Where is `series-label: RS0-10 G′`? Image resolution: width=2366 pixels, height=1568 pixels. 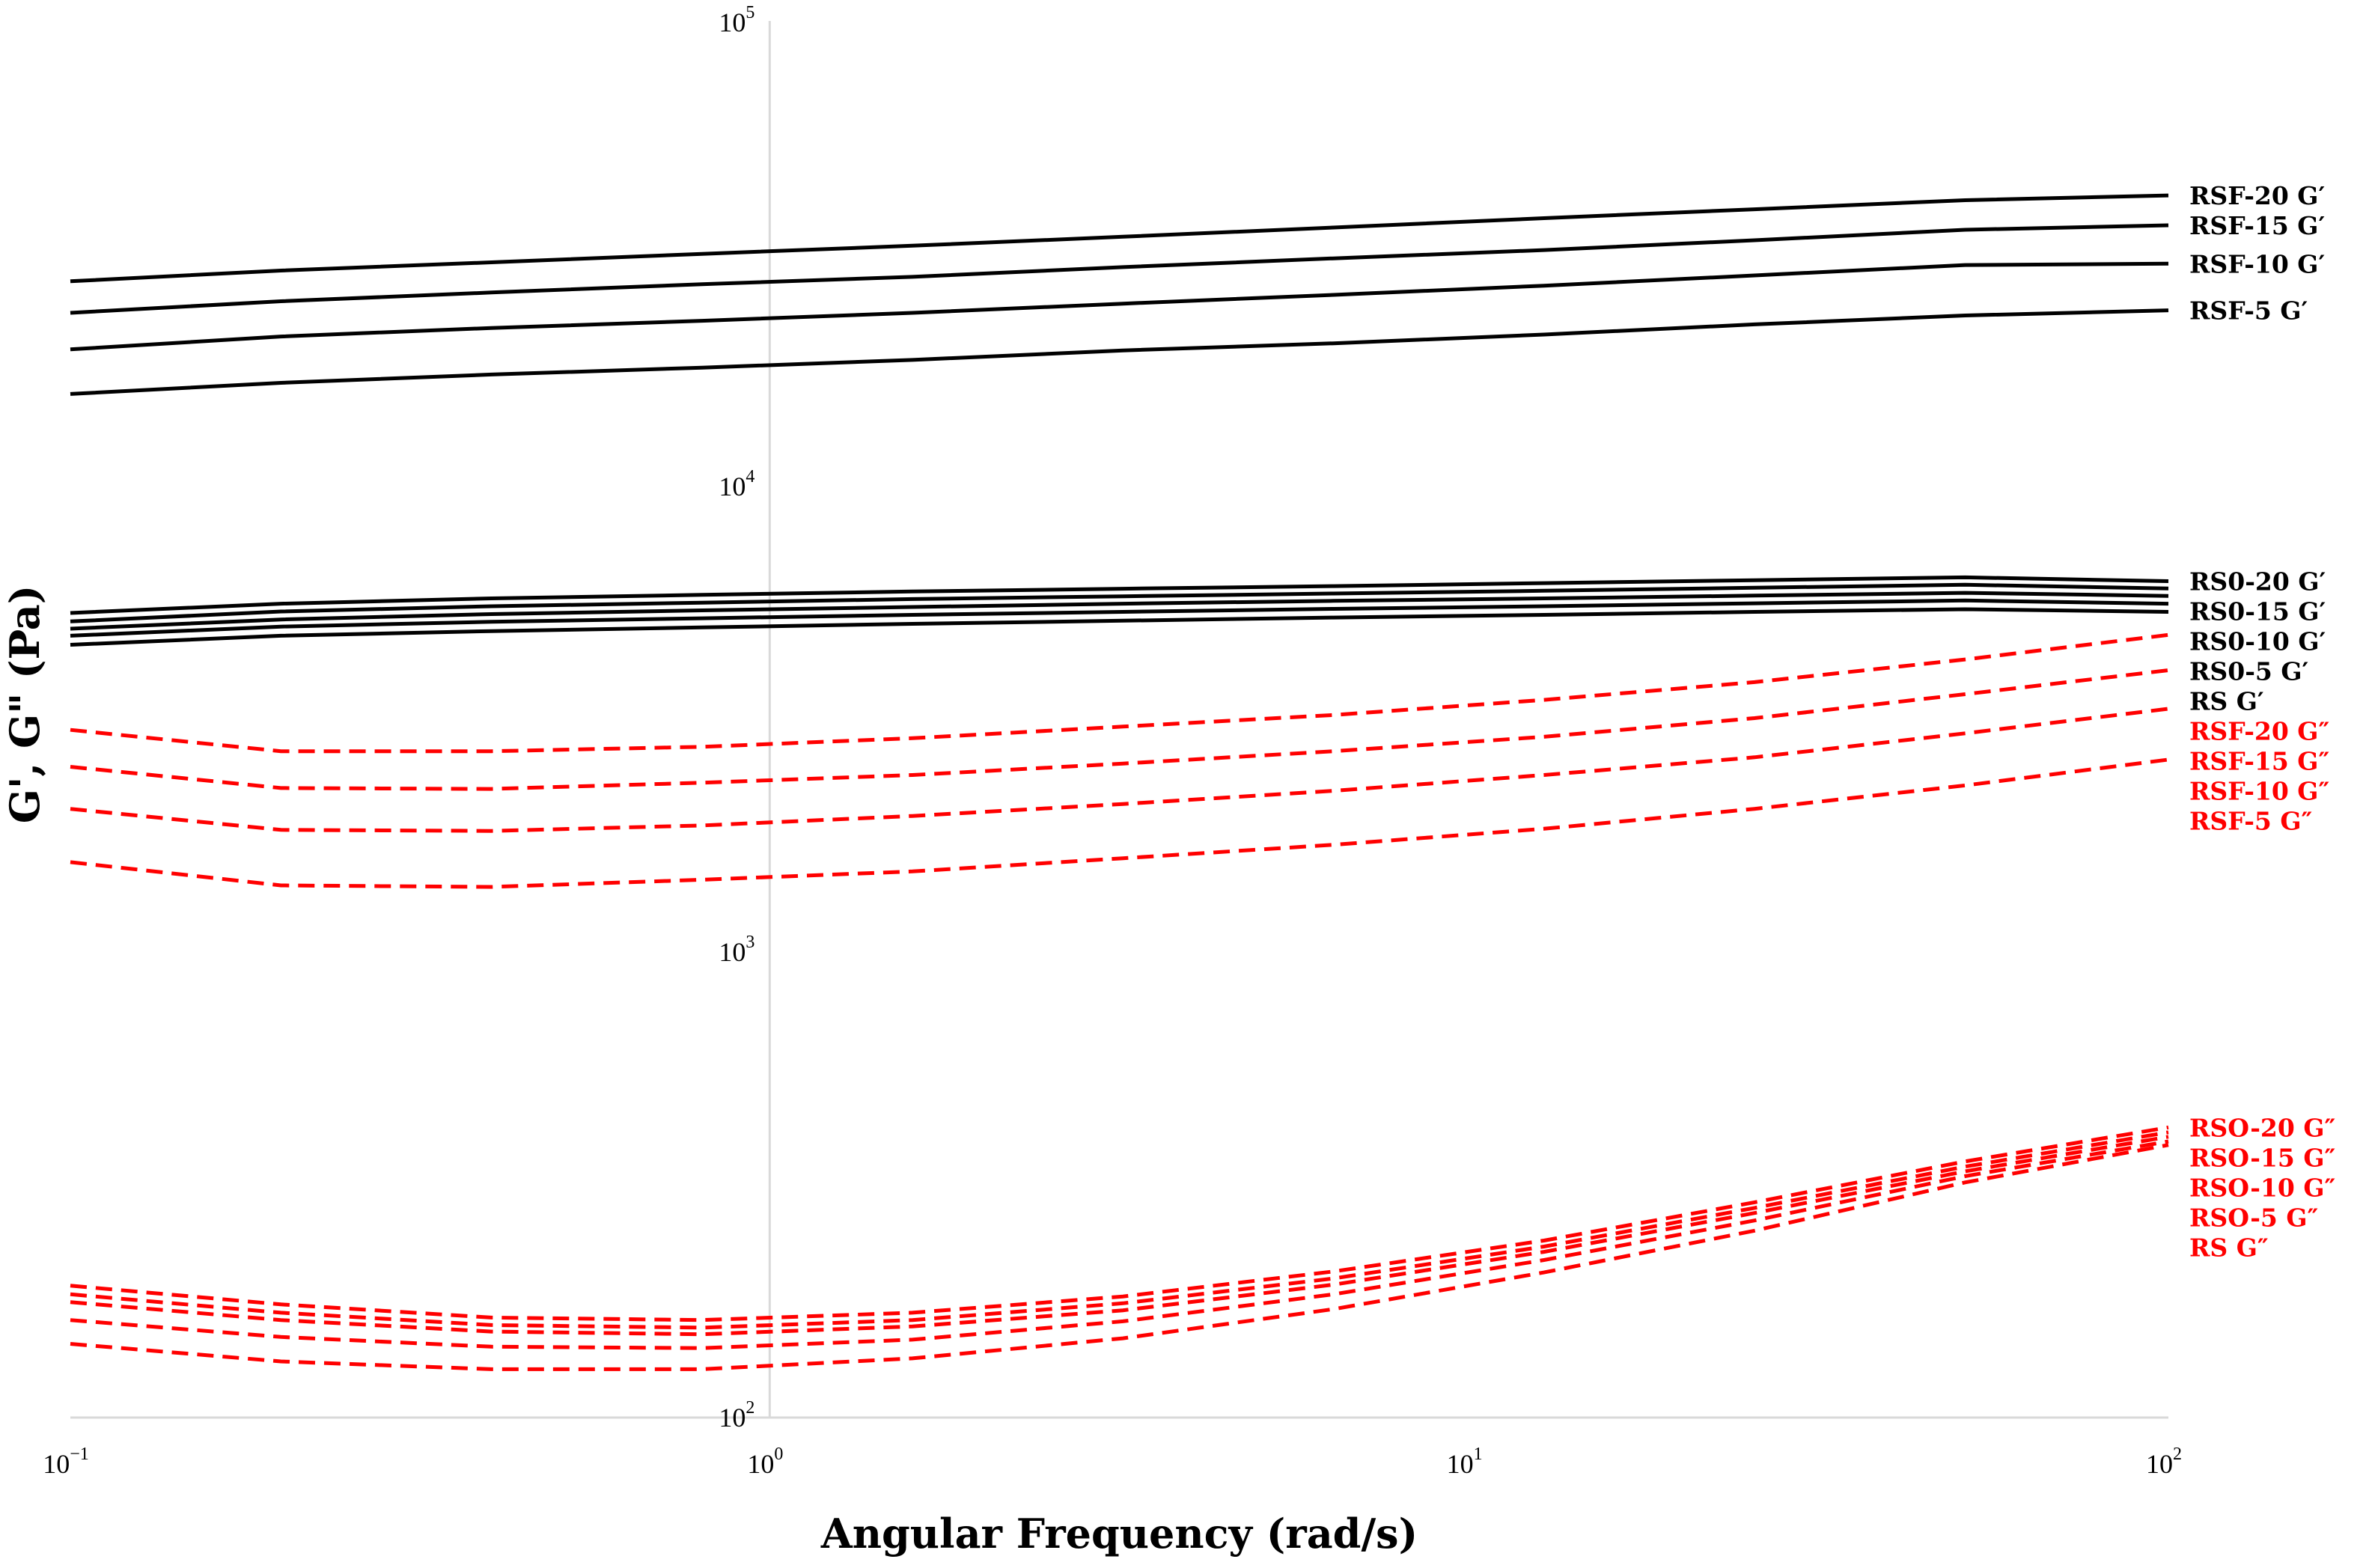
series-label: RS0-10 G′ is located at coordinates (2257, 641).